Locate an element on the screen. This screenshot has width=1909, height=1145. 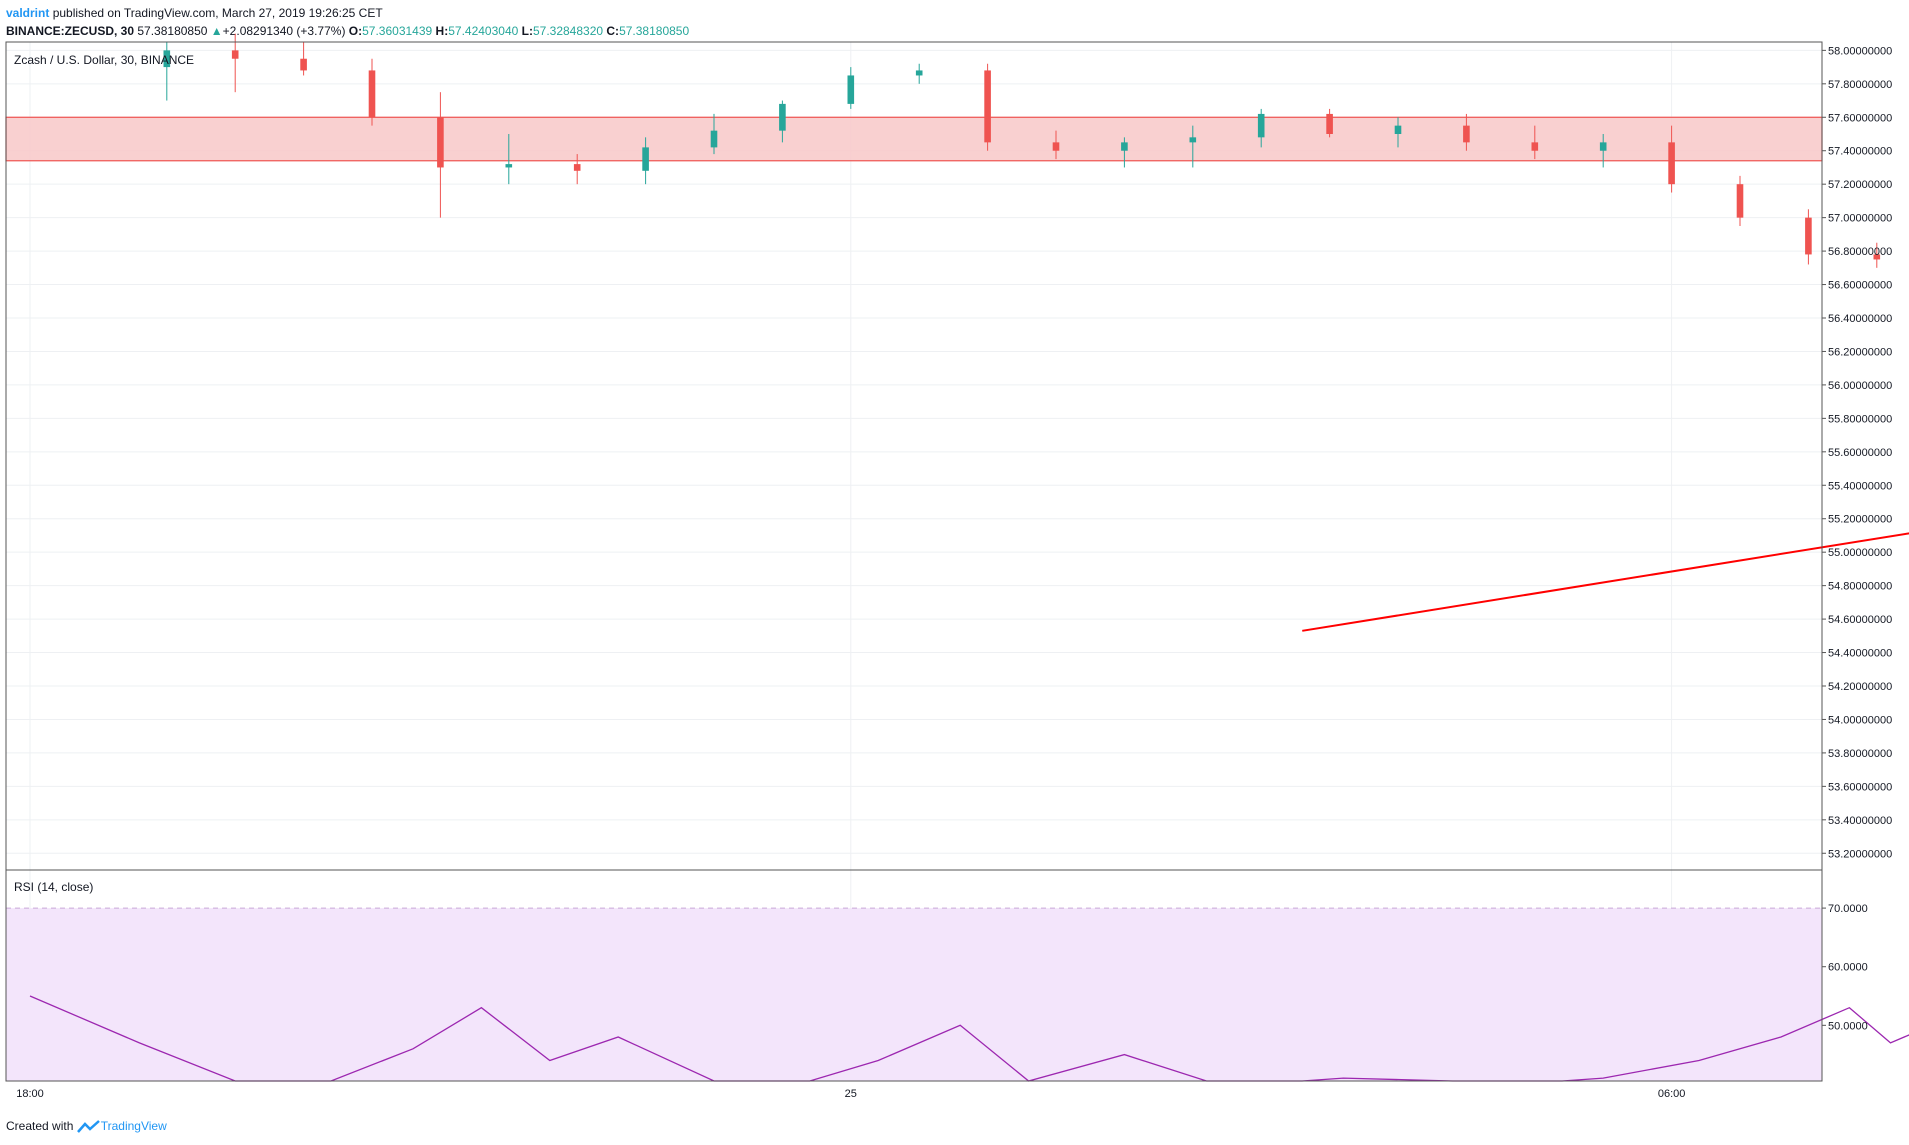
footer: Created with TradingView is located at coordinates (86, 1126).